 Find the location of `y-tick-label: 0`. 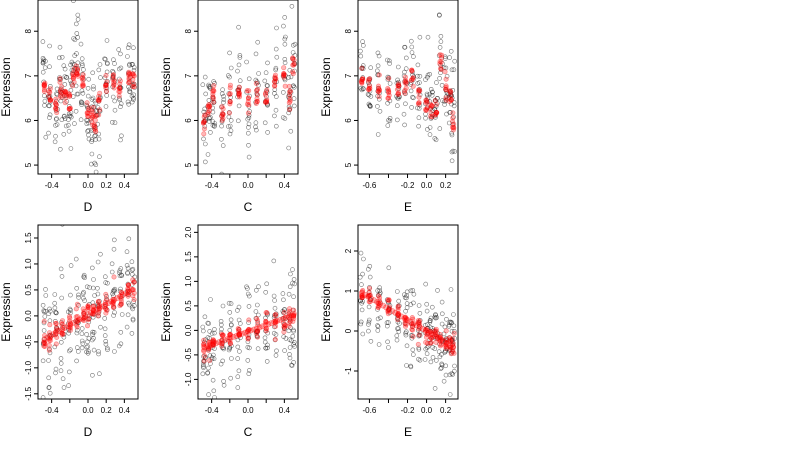

y-tick-label: 0 is located at coordinates (348, 330).